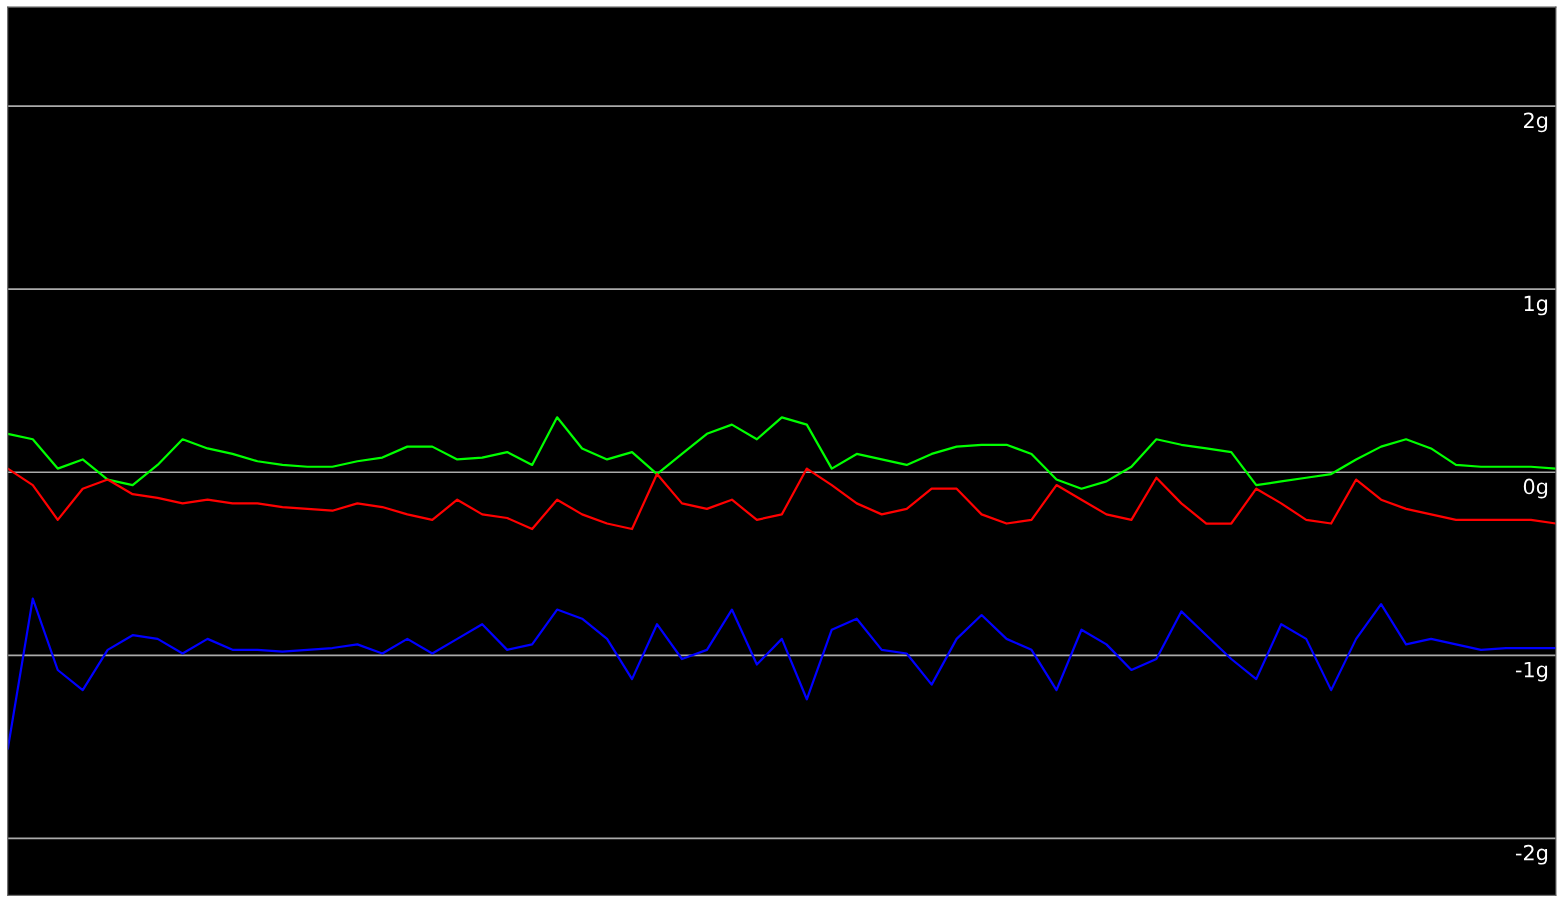 This screenshot has width=1559, height=897. What do you see at coordinates (1531, 854) in the screenshot?
I see `y-tick-label: -2g` at bounding box center [1531, 854].